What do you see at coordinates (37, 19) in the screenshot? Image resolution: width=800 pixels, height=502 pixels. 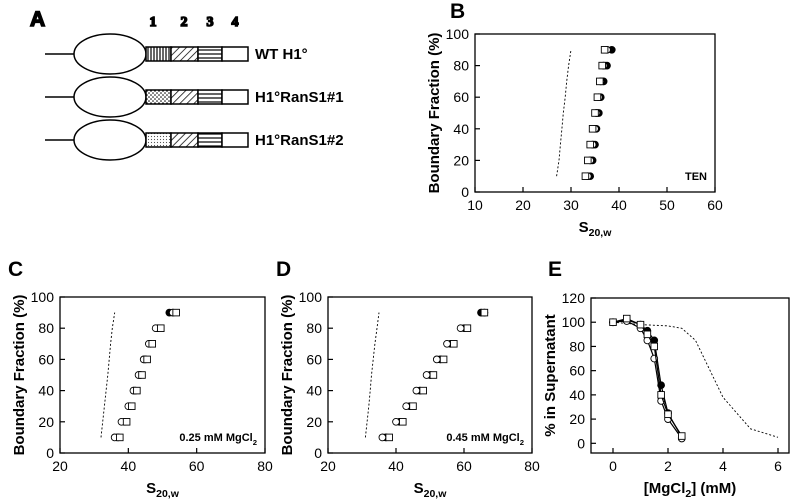 I see `panel-label: A` at bounding box center [37, 19].